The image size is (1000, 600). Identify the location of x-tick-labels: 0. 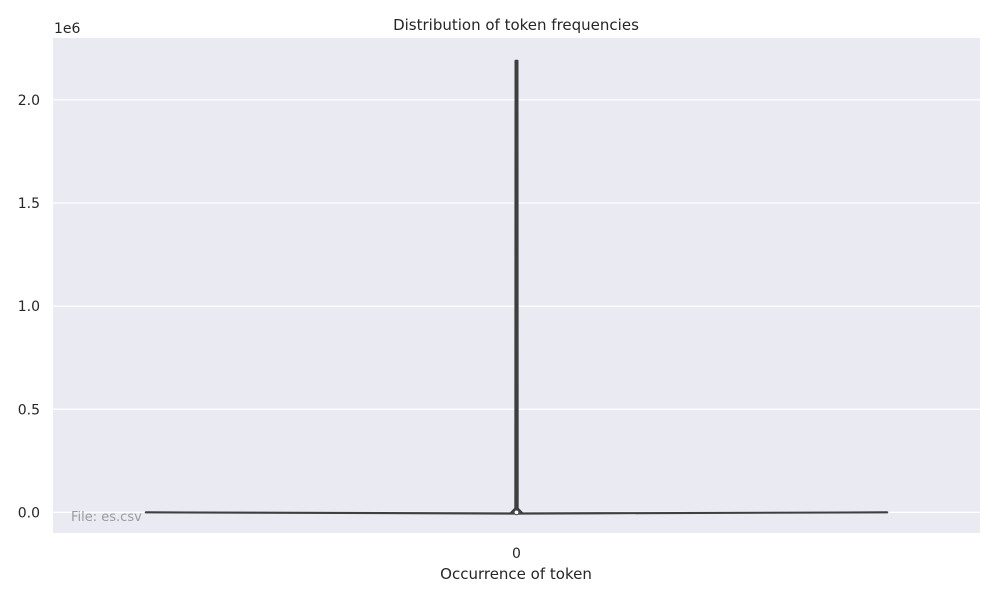
(516, 554).